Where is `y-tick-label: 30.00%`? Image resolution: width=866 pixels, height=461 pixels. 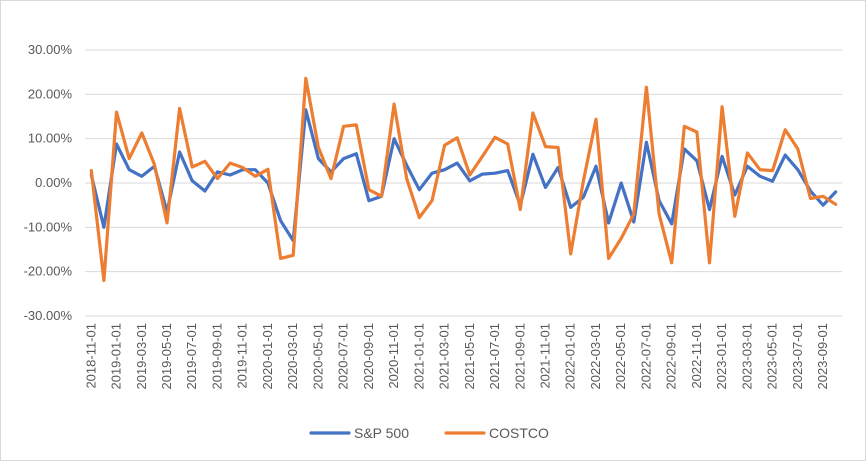 y-tick-label: 30.00% is located at coordinates (50, 49).